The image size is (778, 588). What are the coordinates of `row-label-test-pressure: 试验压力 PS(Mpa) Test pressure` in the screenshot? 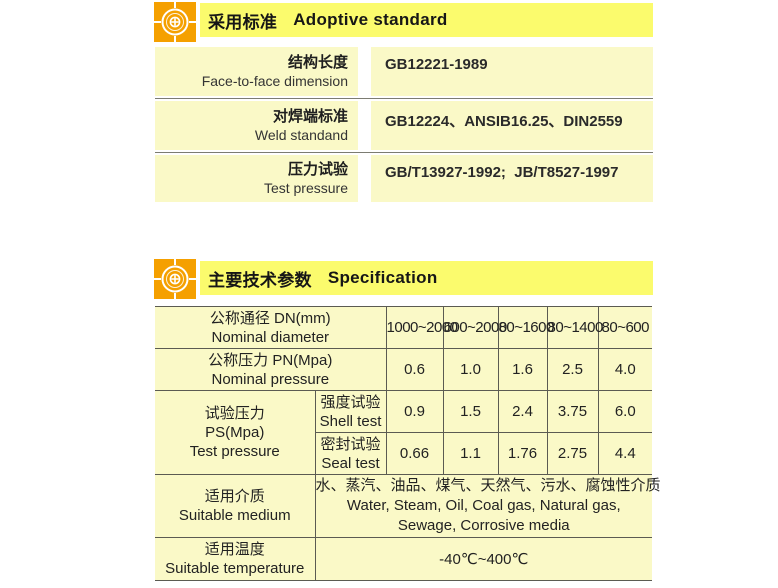 It's located at (235, 432).